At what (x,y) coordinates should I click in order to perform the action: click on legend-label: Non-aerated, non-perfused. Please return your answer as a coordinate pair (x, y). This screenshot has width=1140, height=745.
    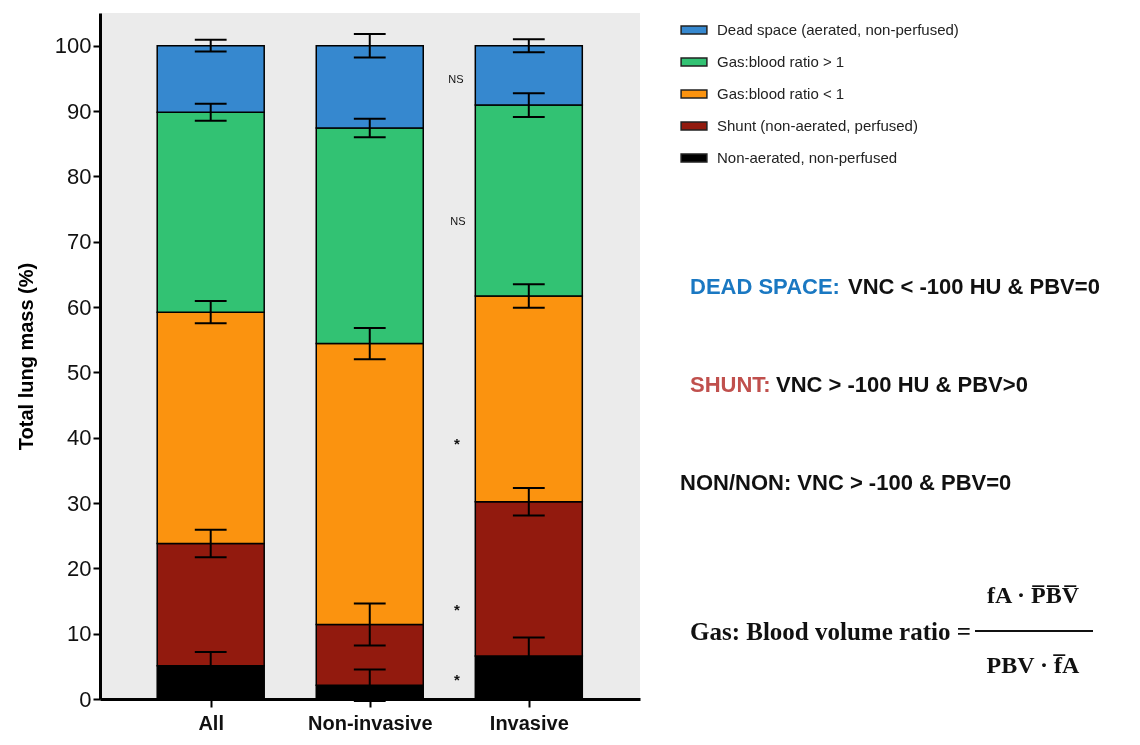
    Looking at the image, I should click on (807, 157).